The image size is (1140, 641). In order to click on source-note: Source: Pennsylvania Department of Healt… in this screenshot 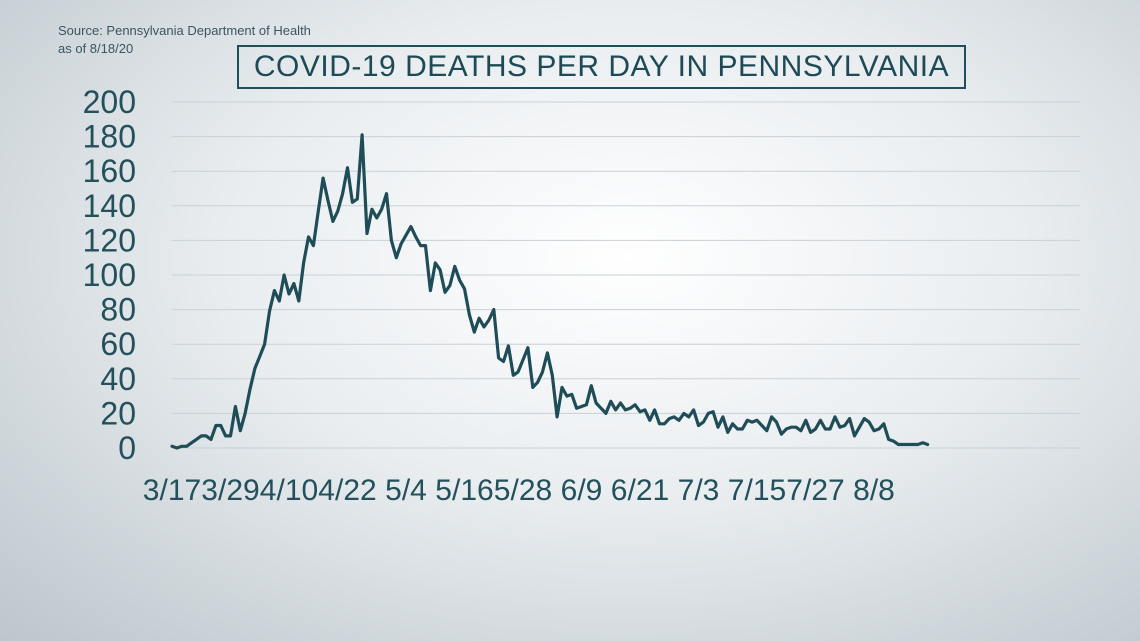, I will do `click(184, 40)`.